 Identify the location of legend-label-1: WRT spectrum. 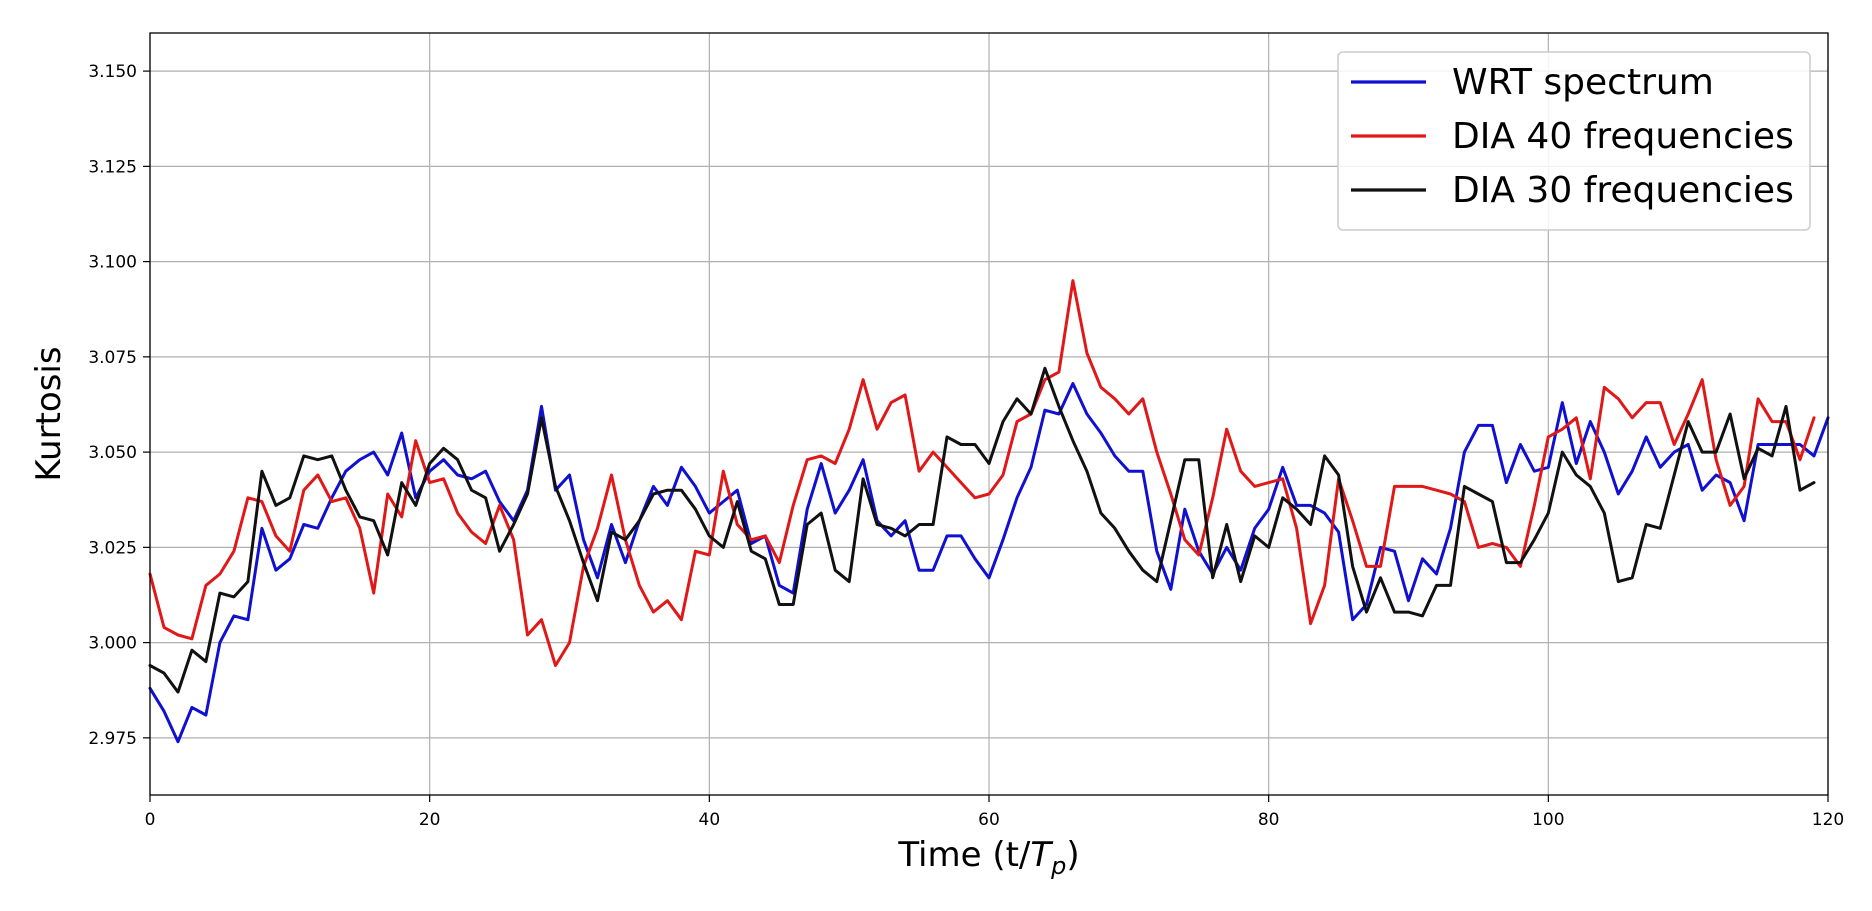
(1583, 82).